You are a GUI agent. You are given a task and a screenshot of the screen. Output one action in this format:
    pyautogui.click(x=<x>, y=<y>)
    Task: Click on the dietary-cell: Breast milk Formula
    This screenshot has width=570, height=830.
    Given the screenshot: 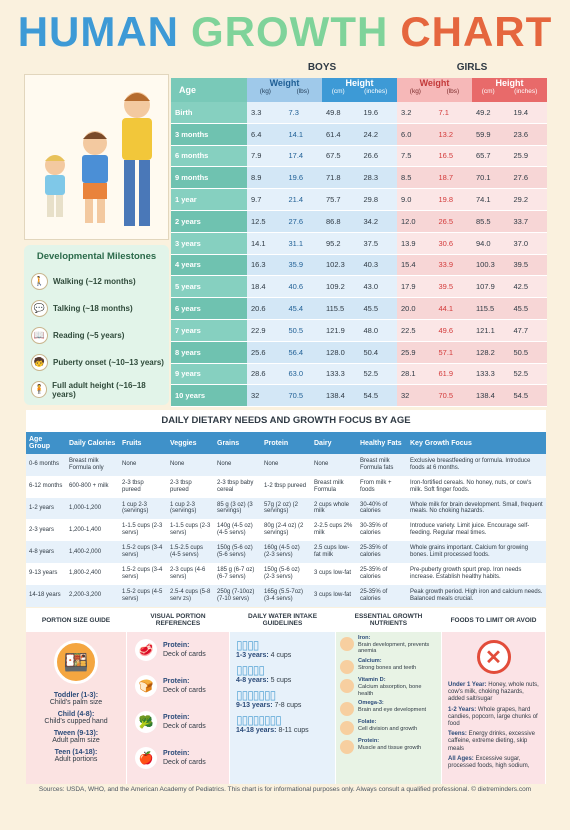 What is the action you would take?
    pyautogui.click(x=329, y=486)
    